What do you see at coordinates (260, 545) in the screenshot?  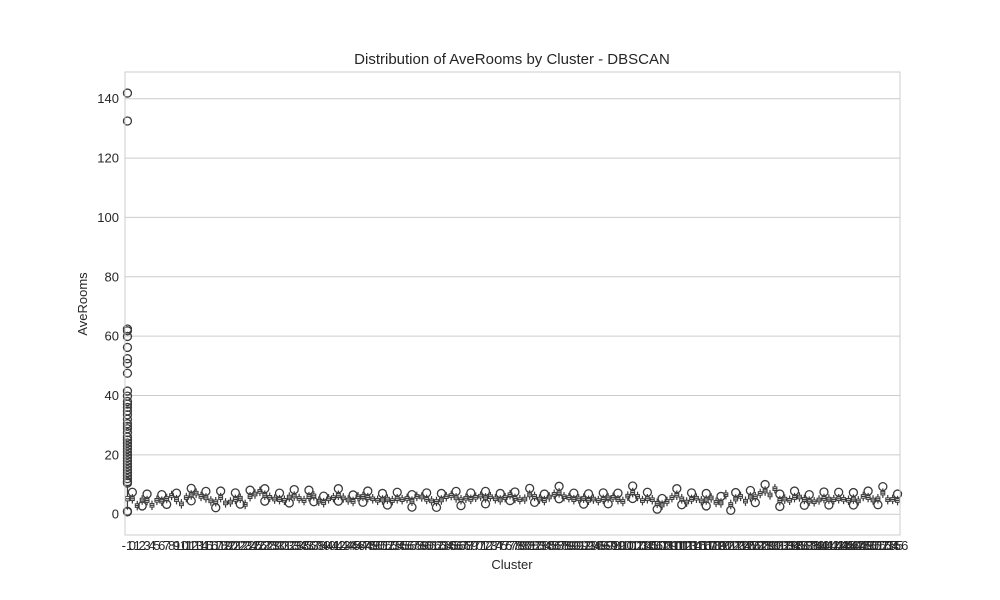 I see `x-tick-label: 26` at bounding box center [260, 545].